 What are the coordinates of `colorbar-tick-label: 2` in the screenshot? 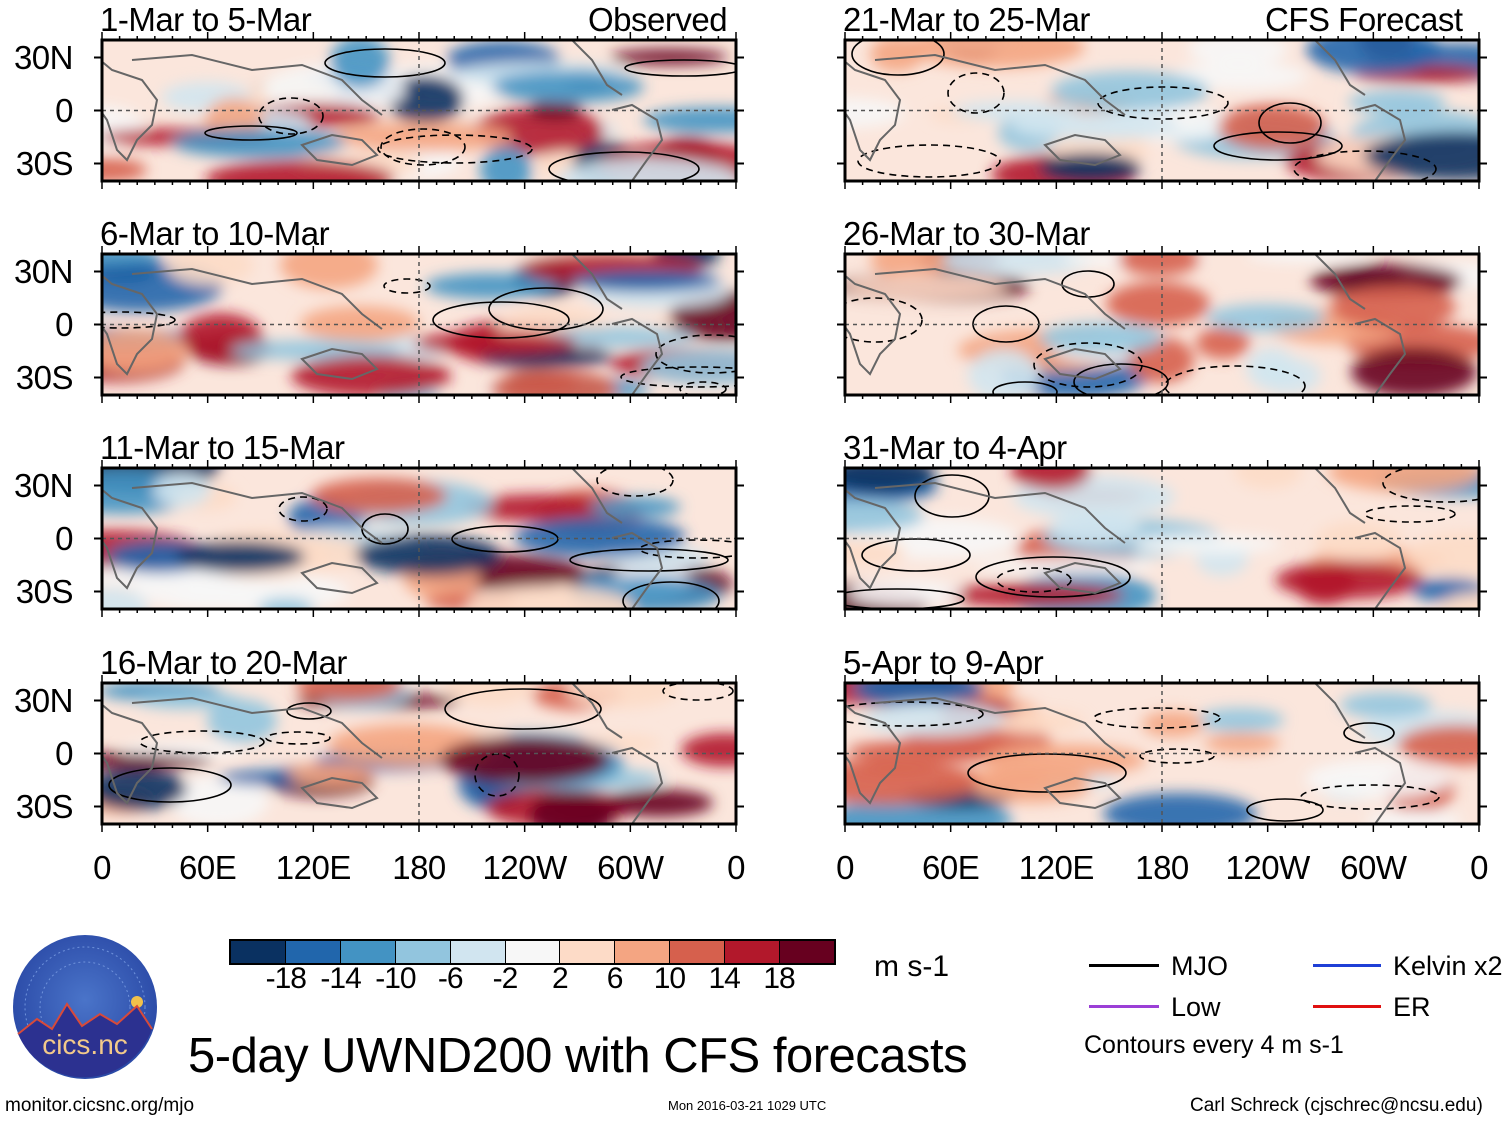 It's located at (560, 978).